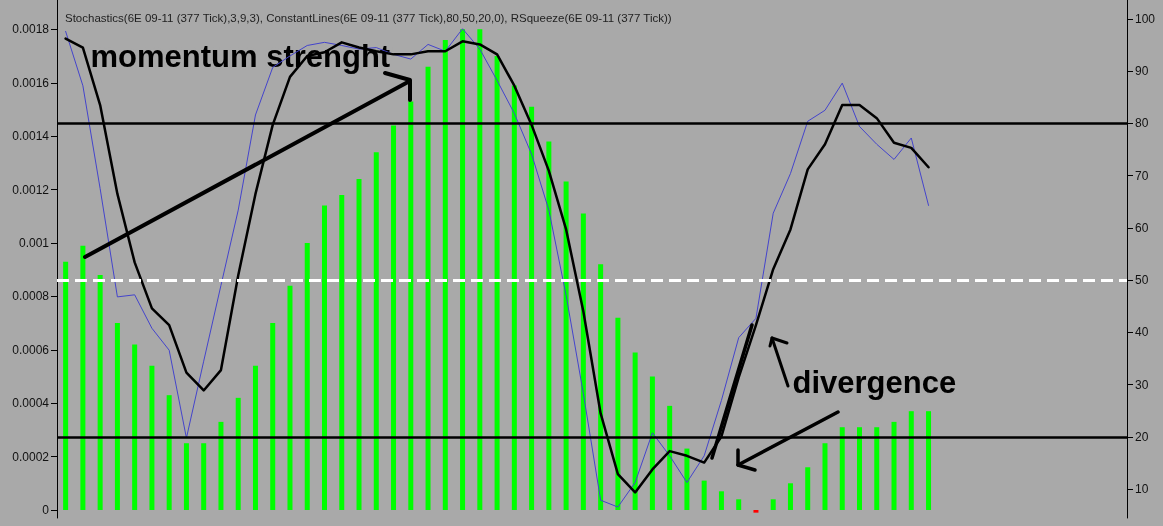  I want to click on y2-tick-label: 70, so click(1142, 175).